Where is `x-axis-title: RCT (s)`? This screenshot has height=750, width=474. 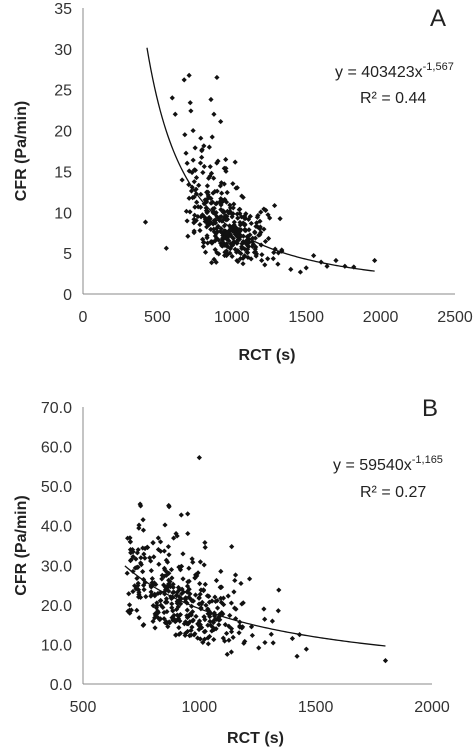
x-axis-title: RCT (s) is located at coordinates (255, 738).